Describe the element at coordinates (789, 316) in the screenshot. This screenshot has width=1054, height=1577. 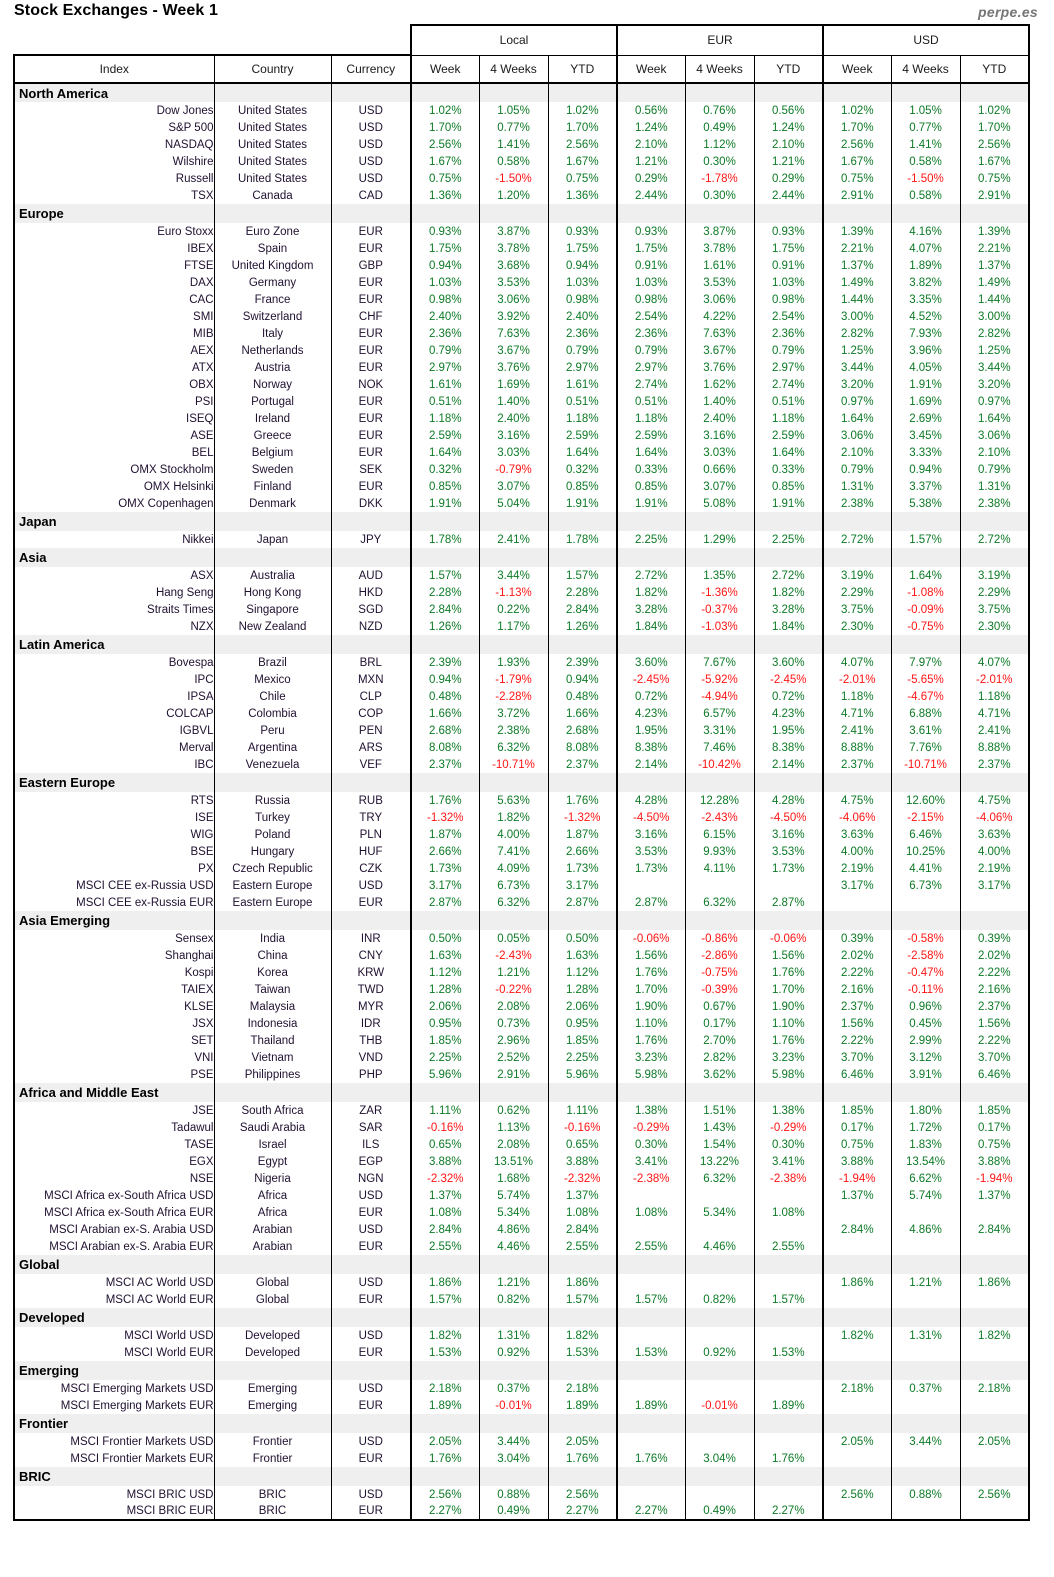
I see `cell-eur-ytd: 2.54%` at that location.